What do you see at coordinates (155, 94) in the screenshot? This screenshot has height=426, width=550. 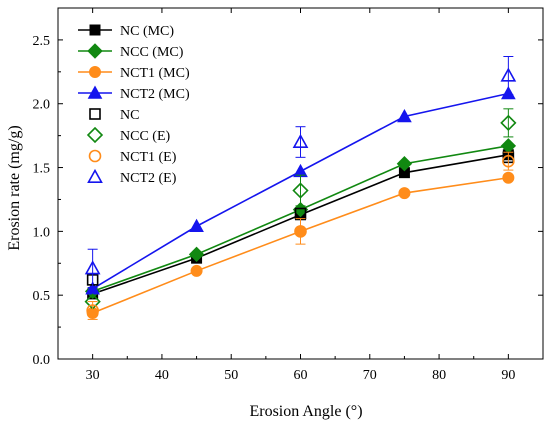 I see `legend-label: NCT2 (MC)` at bounding box center [155, 94].